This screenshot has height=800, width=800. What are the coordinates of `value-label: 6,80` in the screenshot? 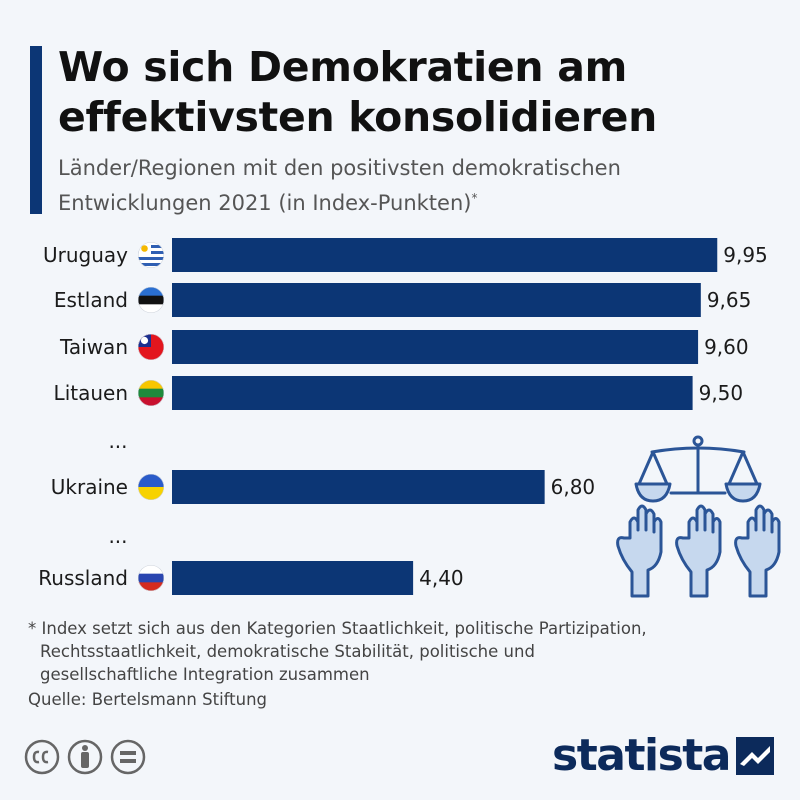 It's located at (573, 487).